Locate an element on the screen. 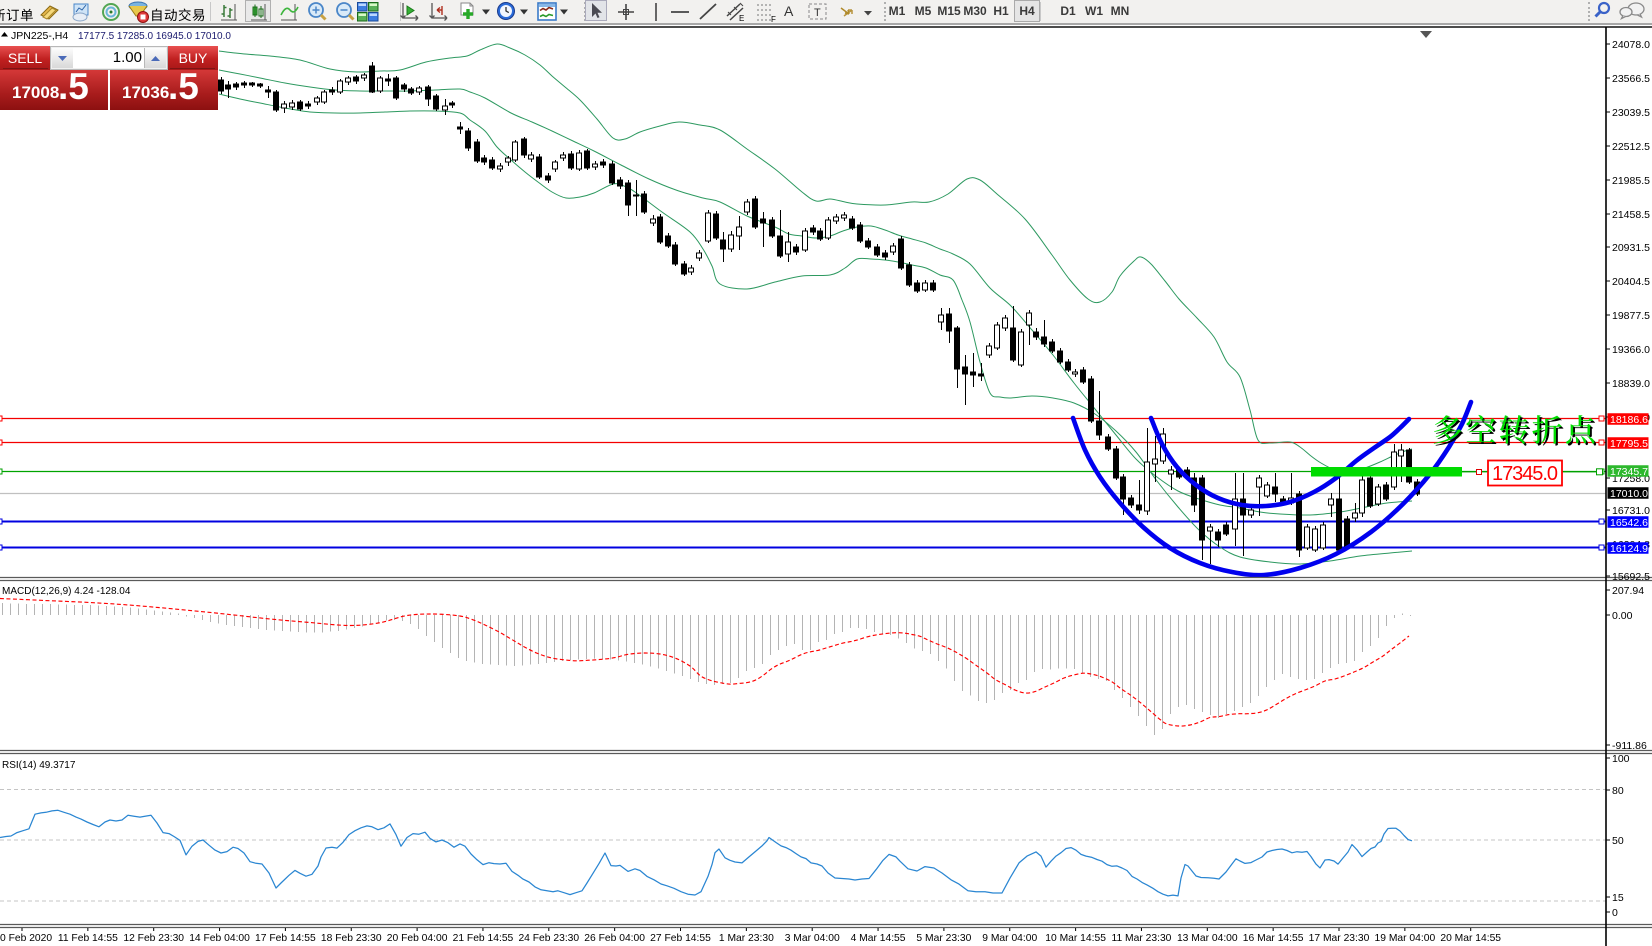 This screenshot has height=946, width=1652. svg-text: 80 is located at coordinates (1618, 791).